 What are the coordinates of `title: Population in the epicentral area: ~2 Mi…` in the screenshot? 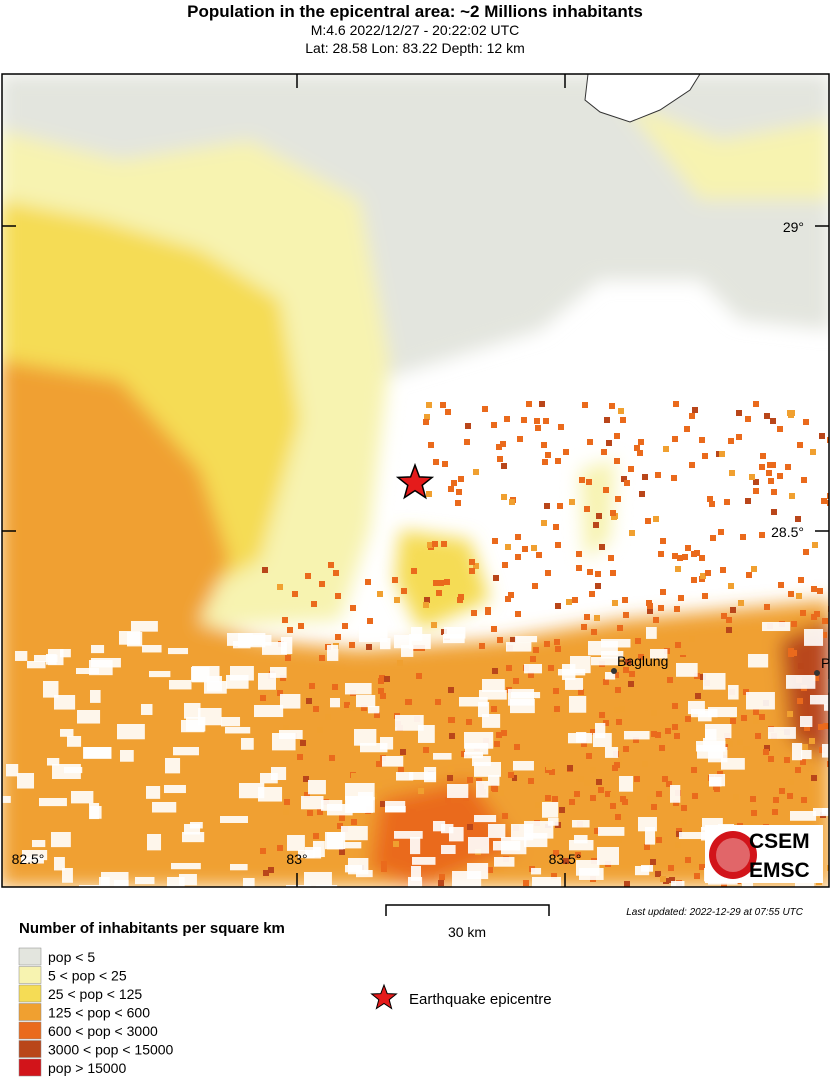 It's located at (415, 11).